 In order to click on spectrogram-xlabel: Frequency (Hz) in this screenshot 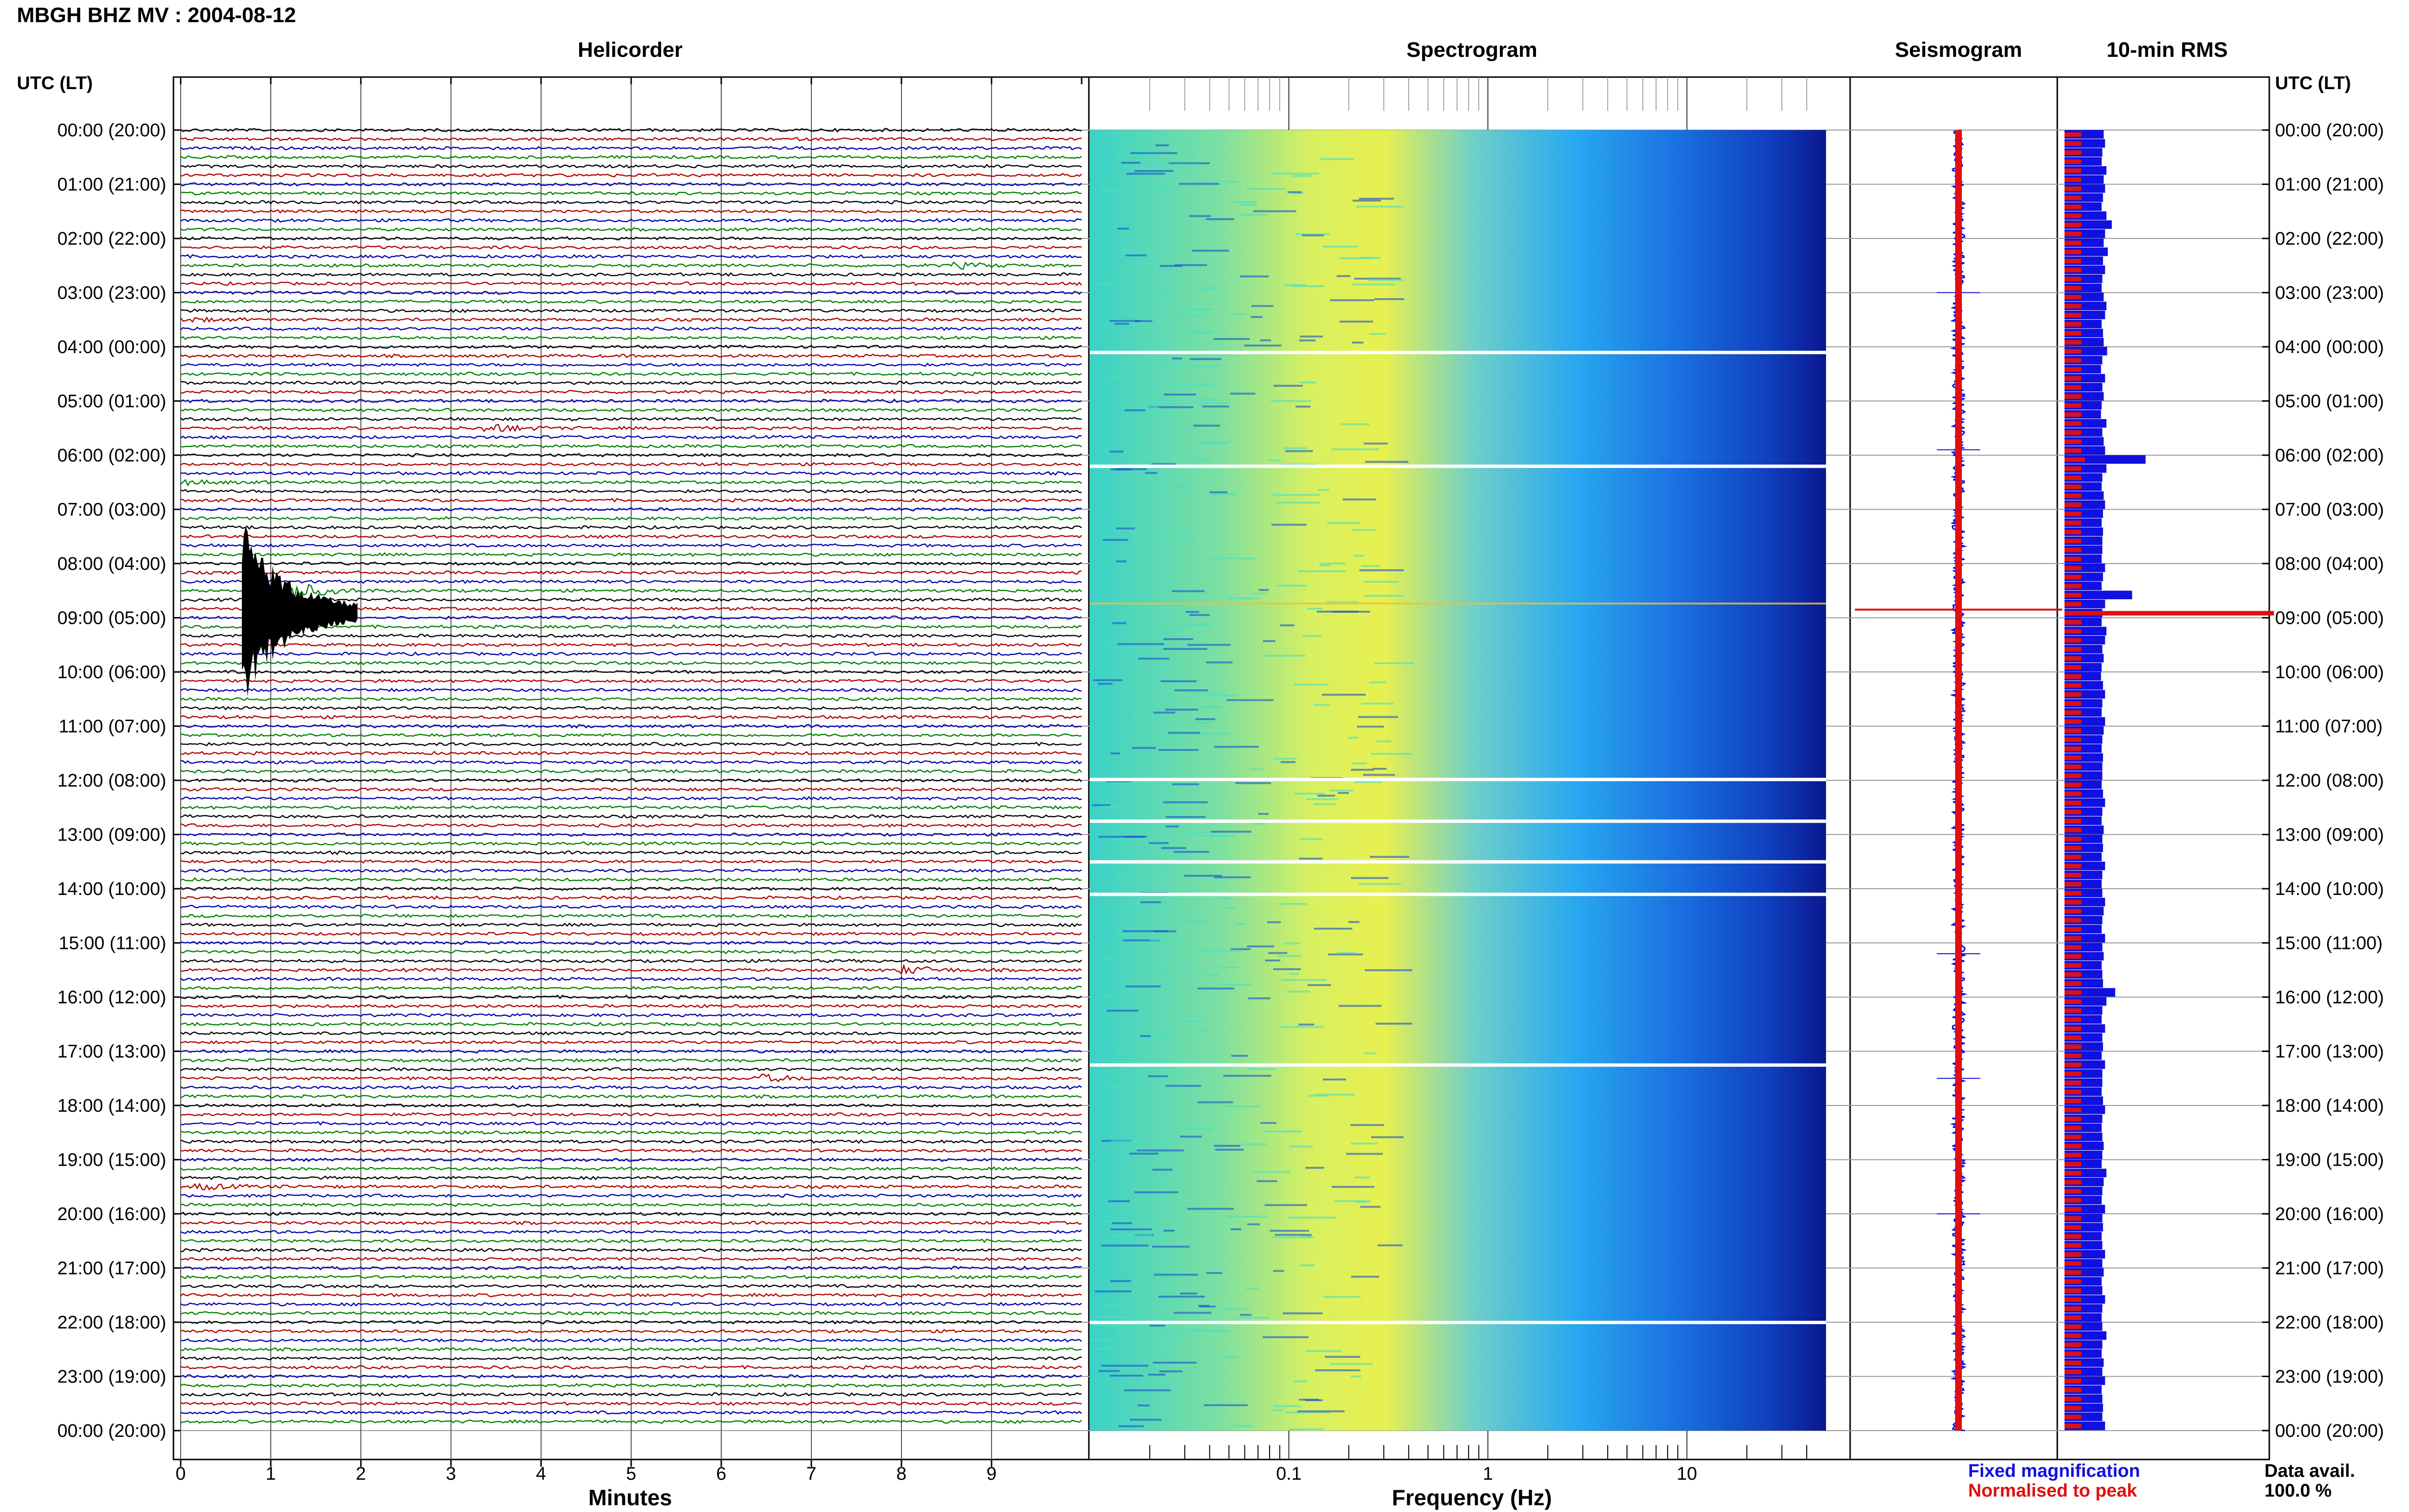, I will do `click(1472, 1497)`.